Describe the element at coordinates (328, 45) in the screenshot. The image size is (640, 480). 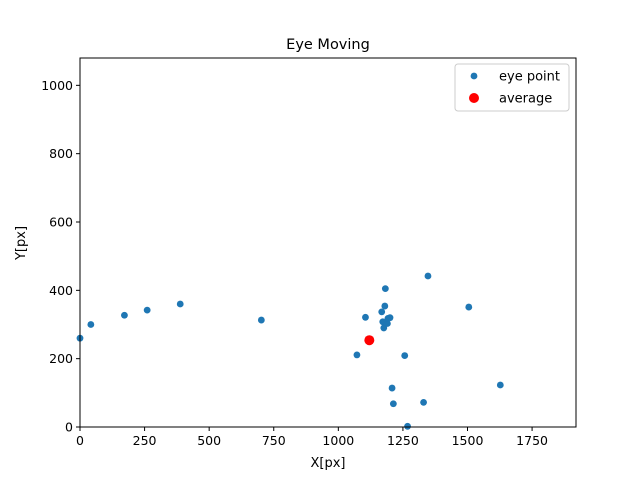
I see `chart-title: Eye Moving` at that location.